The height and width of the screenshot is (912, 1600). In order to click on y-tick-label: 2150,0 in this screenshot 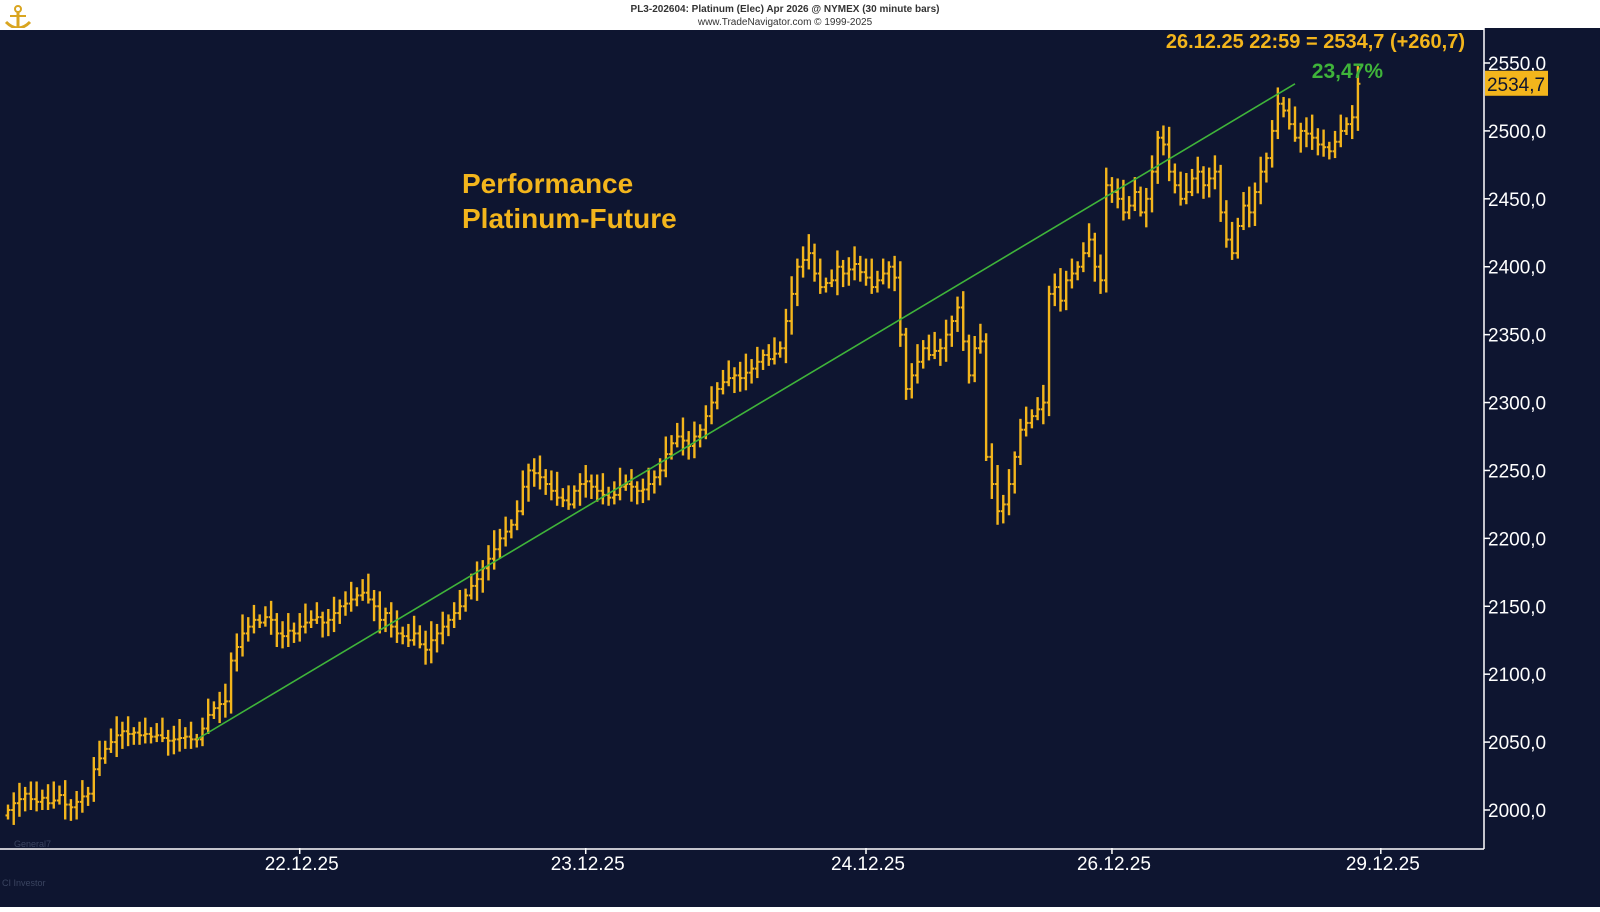, I will do `click(1517, 607)`.